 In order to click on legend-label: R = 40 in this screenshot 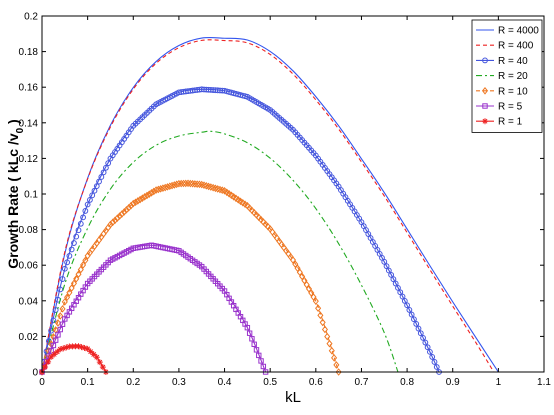, I will do `click(513, 61)`.